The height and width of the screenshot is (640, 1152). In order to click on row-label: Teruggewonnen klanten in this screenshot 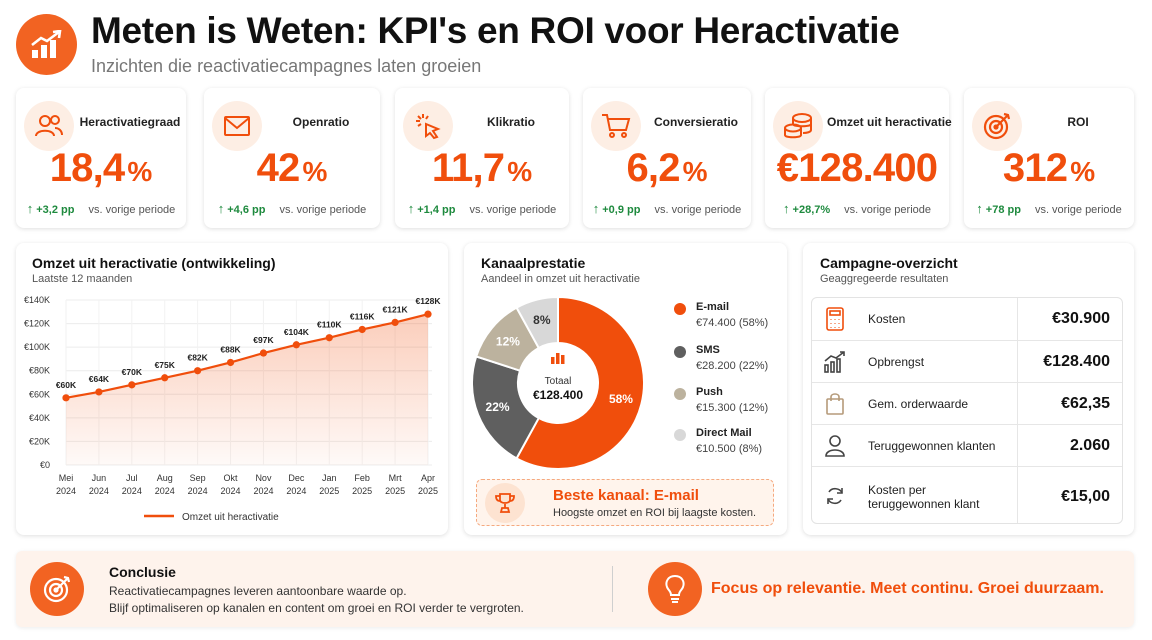, I will do `click(932, 446)`.